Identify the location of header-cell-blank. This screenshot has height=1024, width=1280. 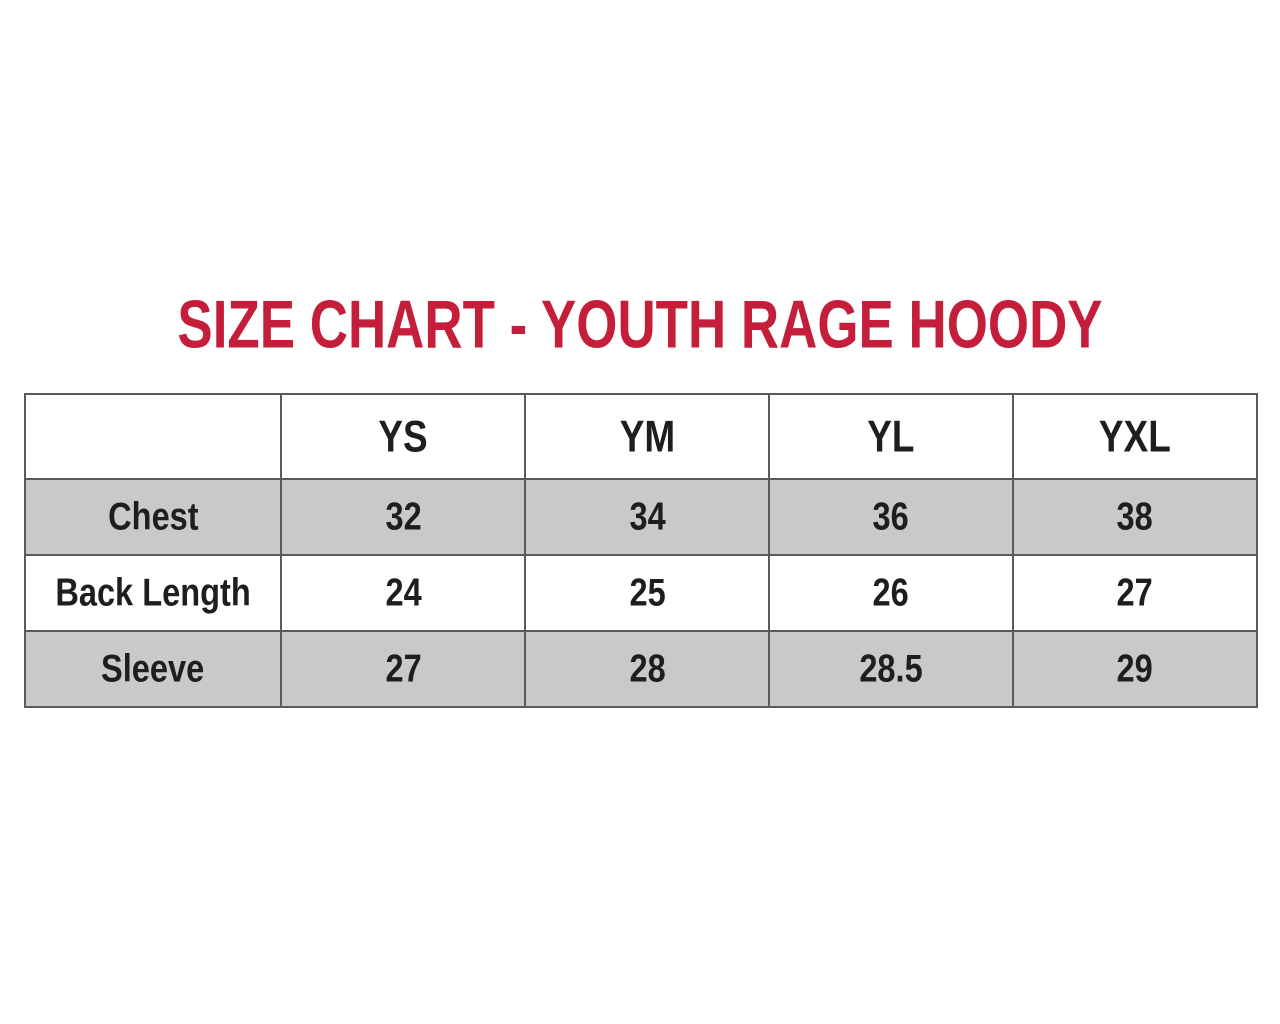
(153, 436).